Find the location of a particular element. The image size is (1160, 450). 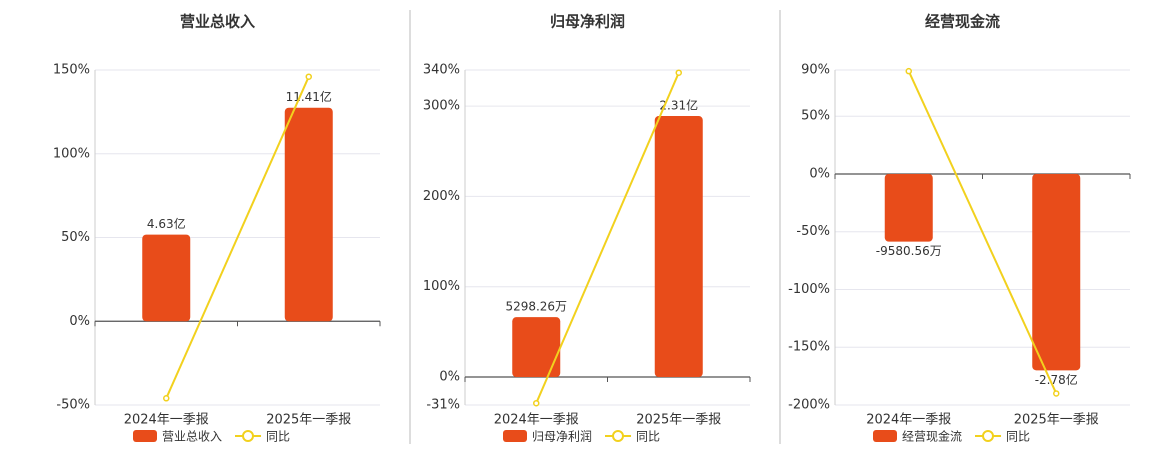

data-label: 11.41亿 is located at coordinates (309, 96).